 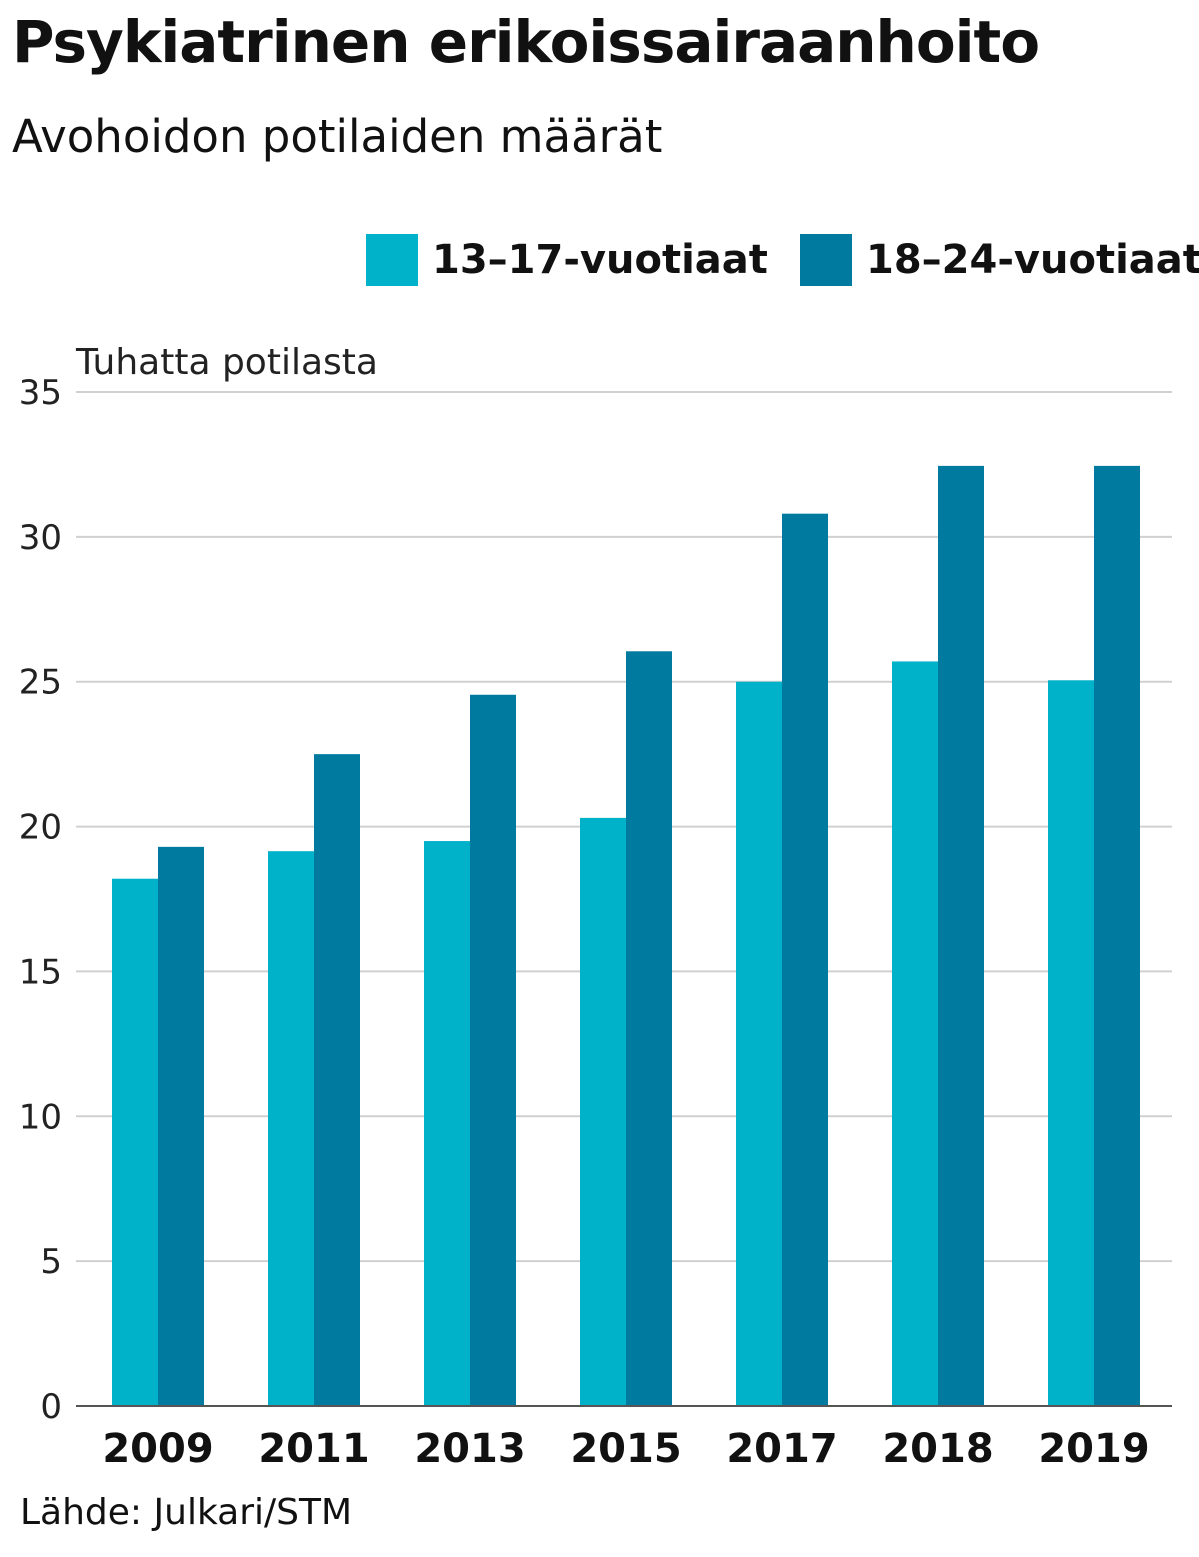 I want to click on y-tick-label: 35, so click(x=40, y=393).